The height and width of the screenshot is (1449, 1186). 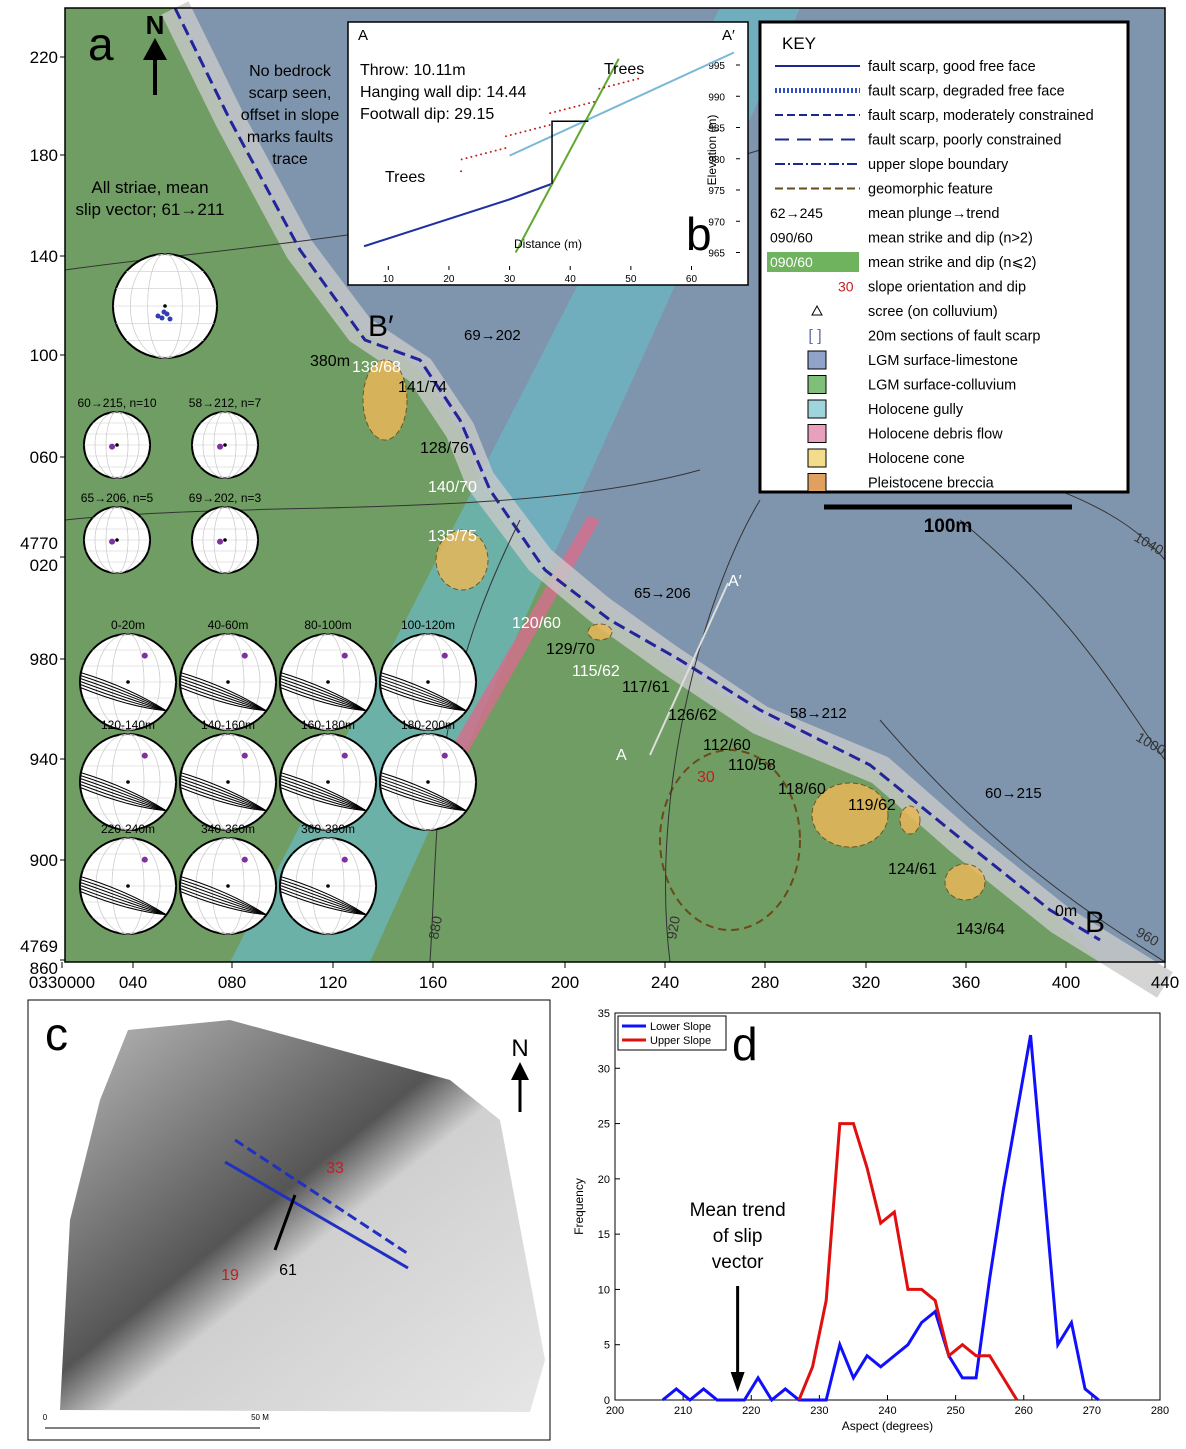 What do you see at coordinates (433, 982) in the screenshot?
I see `x-tick-label: 160` at bounding box center [433, 982].